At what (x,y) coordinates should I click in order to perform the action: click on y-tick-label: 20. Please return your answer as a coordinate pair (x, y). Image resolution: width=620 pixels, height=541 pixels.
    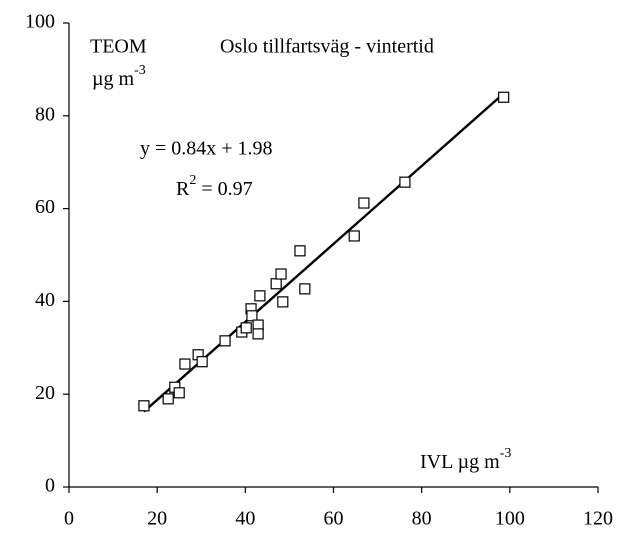
    Looking at the image, I should click on (45, 393).